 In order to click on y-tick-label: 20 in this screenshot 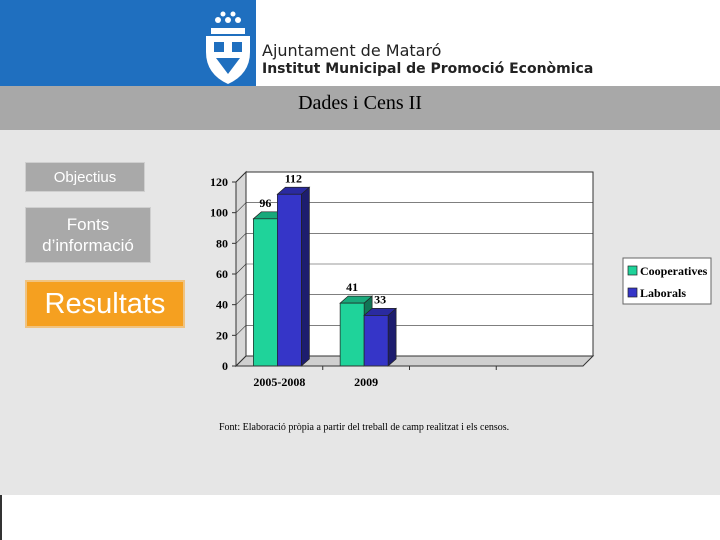, I will do `click(222, 335)`.